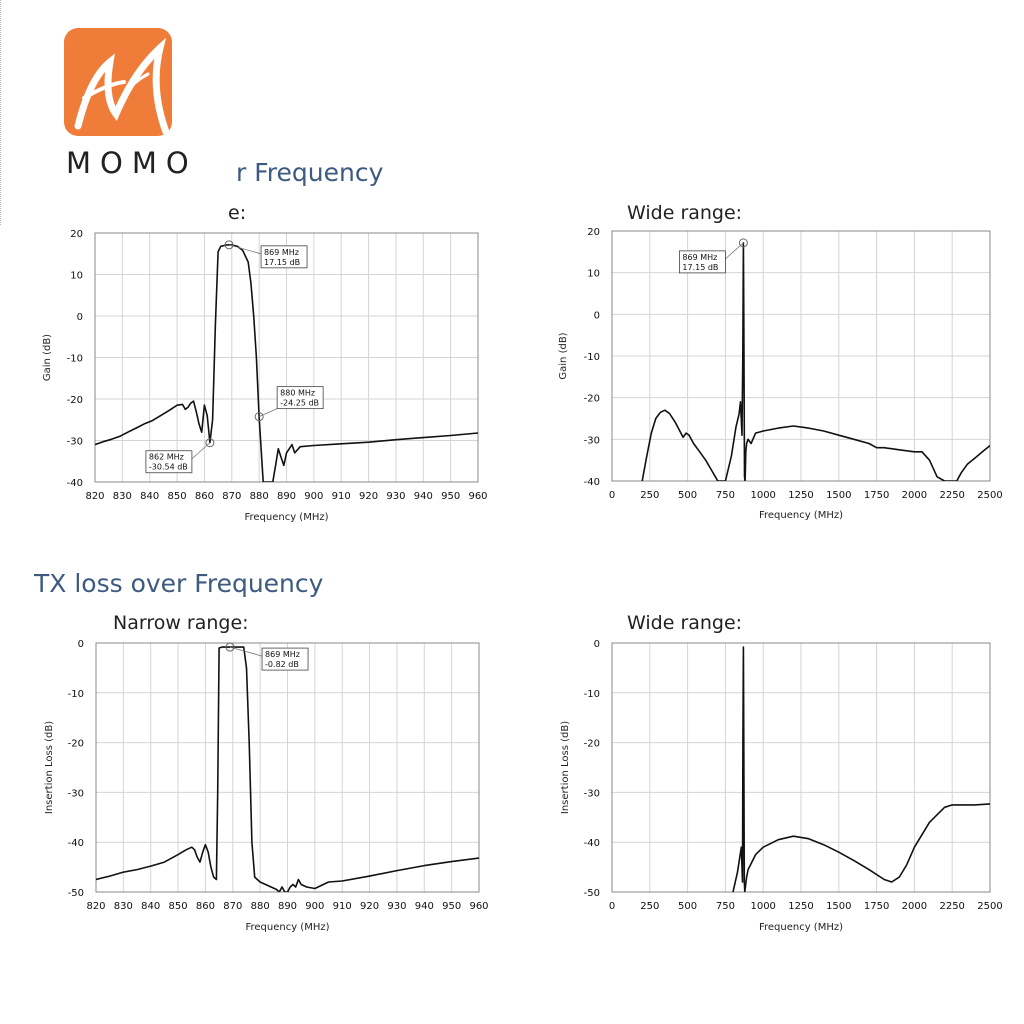 This screenshot has width=1024, height=1024. Describe the element at coordinates (181, 623) in the screenshot. I see `tx-loss-narrow-range-label: Narrow range:` at that location.